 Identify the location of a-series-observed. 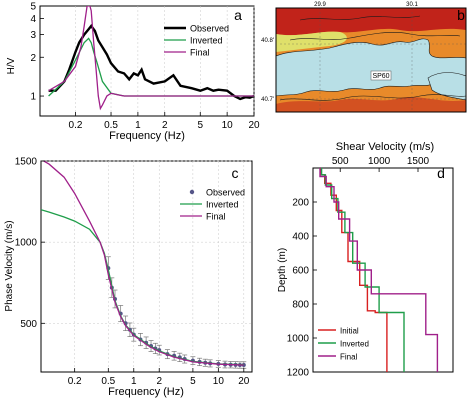
(151, 62).